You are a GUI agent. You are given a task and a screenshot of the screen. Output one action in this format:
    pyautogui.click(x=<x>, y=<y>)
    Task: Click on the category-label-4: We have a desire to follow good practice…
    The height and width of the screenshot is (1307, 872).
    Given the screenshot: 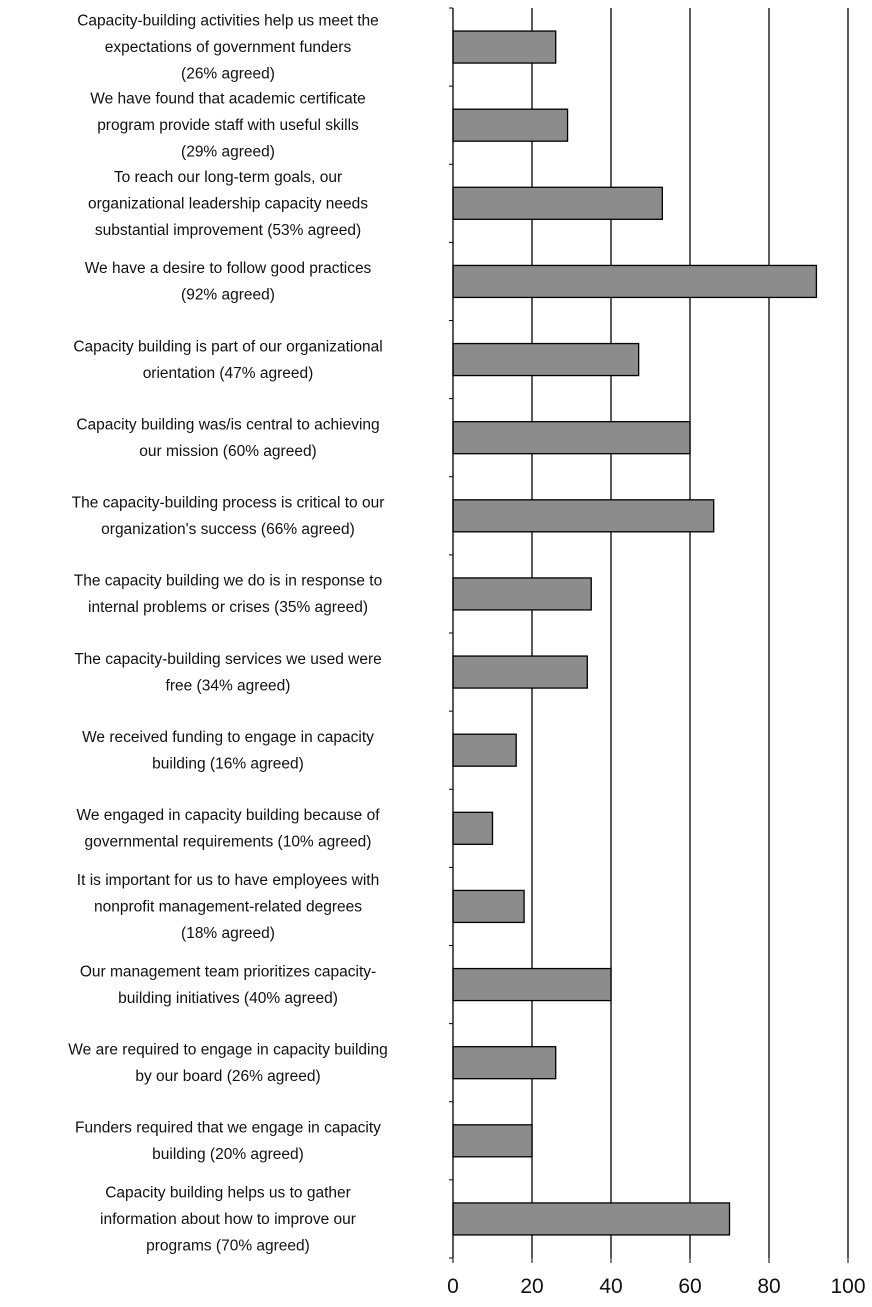 What is the action you would take?
    pyautogui.click(x=228, y=282)
    